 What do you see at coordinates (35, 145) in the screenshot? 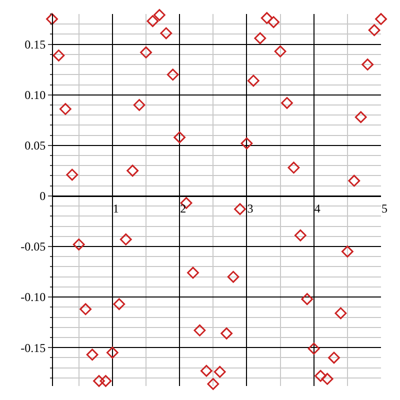
I see `y-tick-label: 0.05` at bounding box center [35, 145].